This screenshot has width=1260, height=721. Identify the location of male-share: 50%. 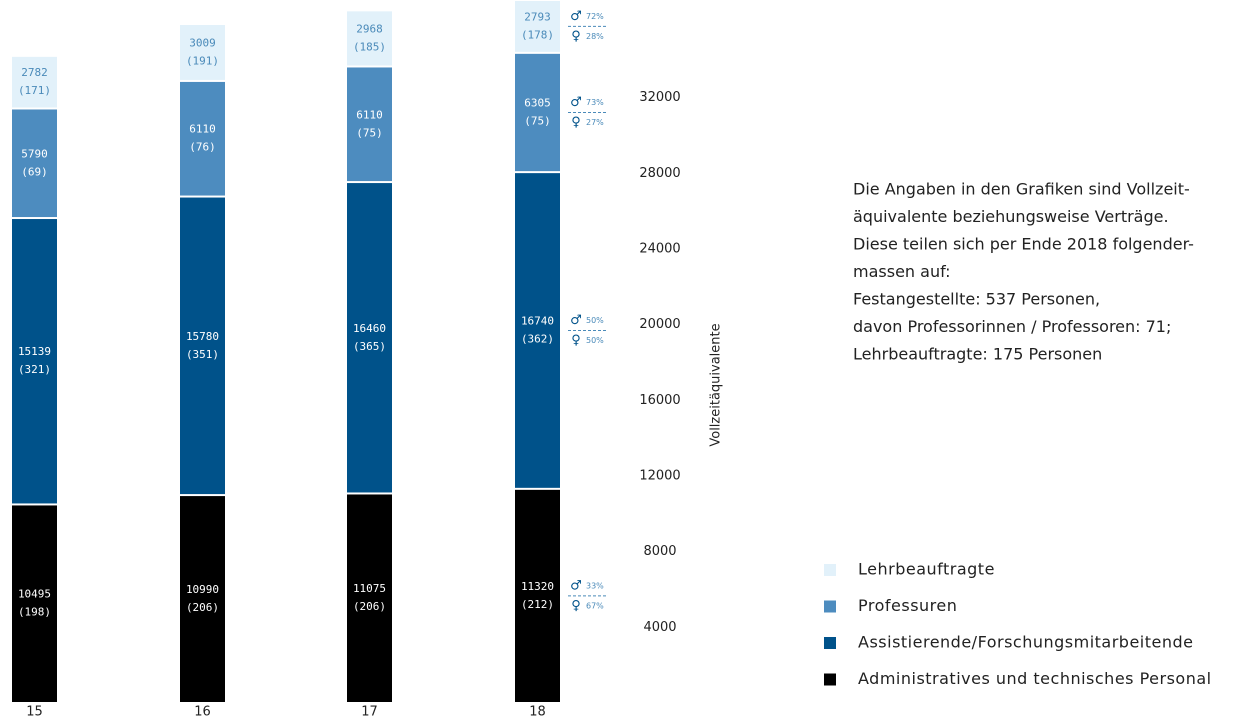
(595, 320).